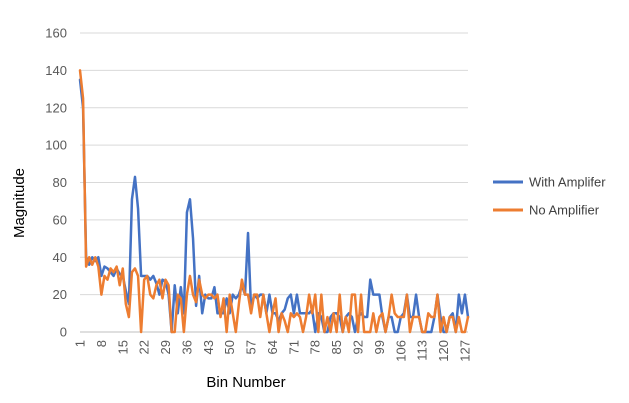 Image resolution: width=629 pixels, height=403 pixels. I want to click on y-axis-title: Magnitude, so click(19, 203).